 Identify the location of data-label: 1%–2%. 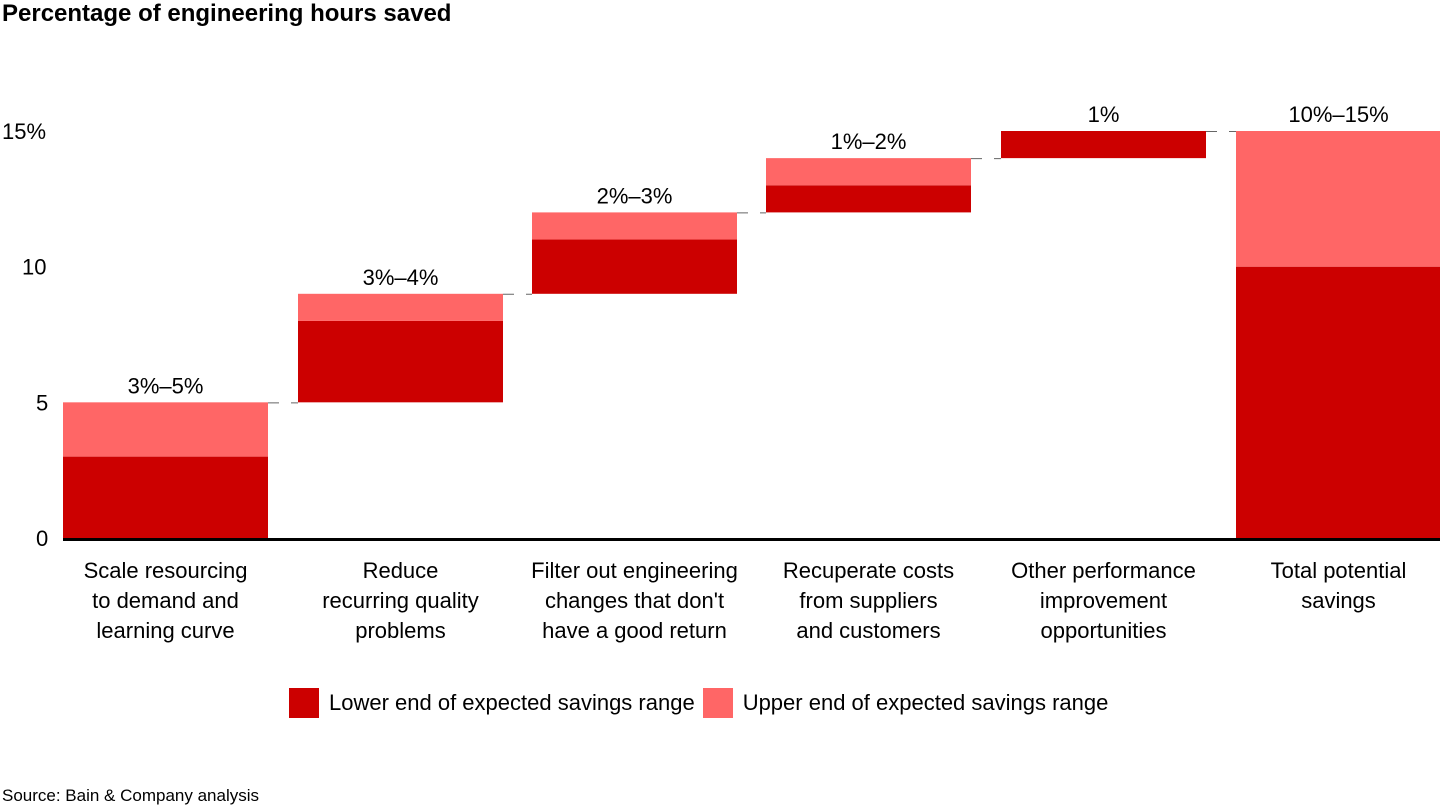
(869, 141).